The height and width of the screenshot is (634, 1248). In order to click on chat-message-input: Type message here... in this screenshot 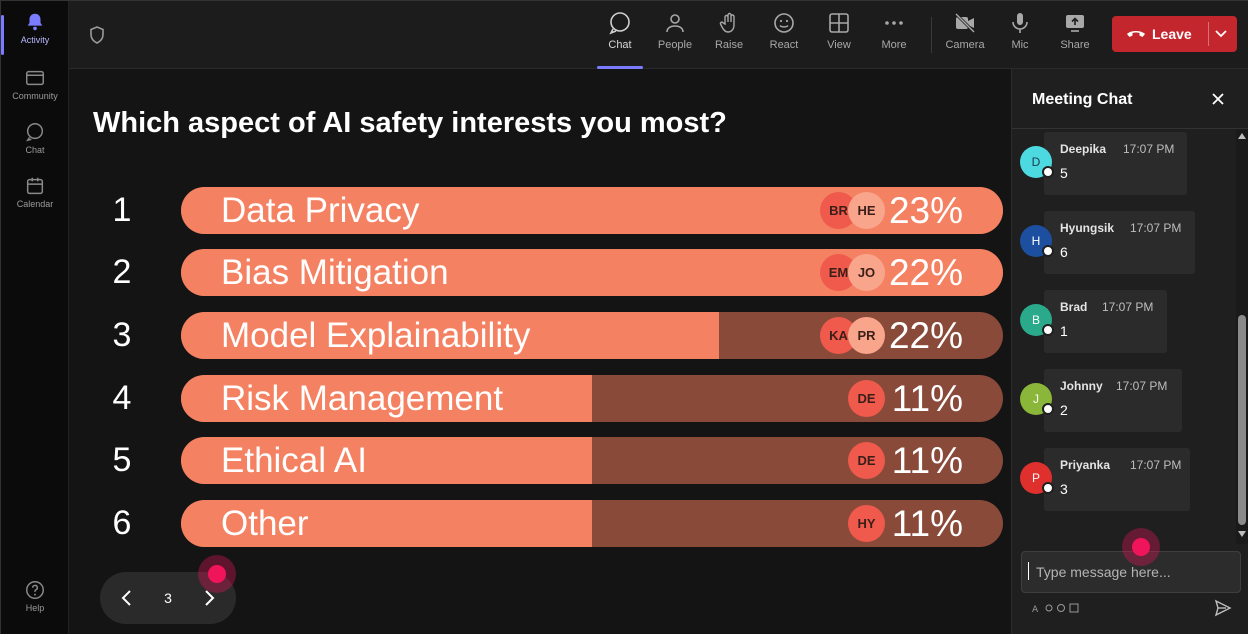, I will do `click(1131, 572)`.